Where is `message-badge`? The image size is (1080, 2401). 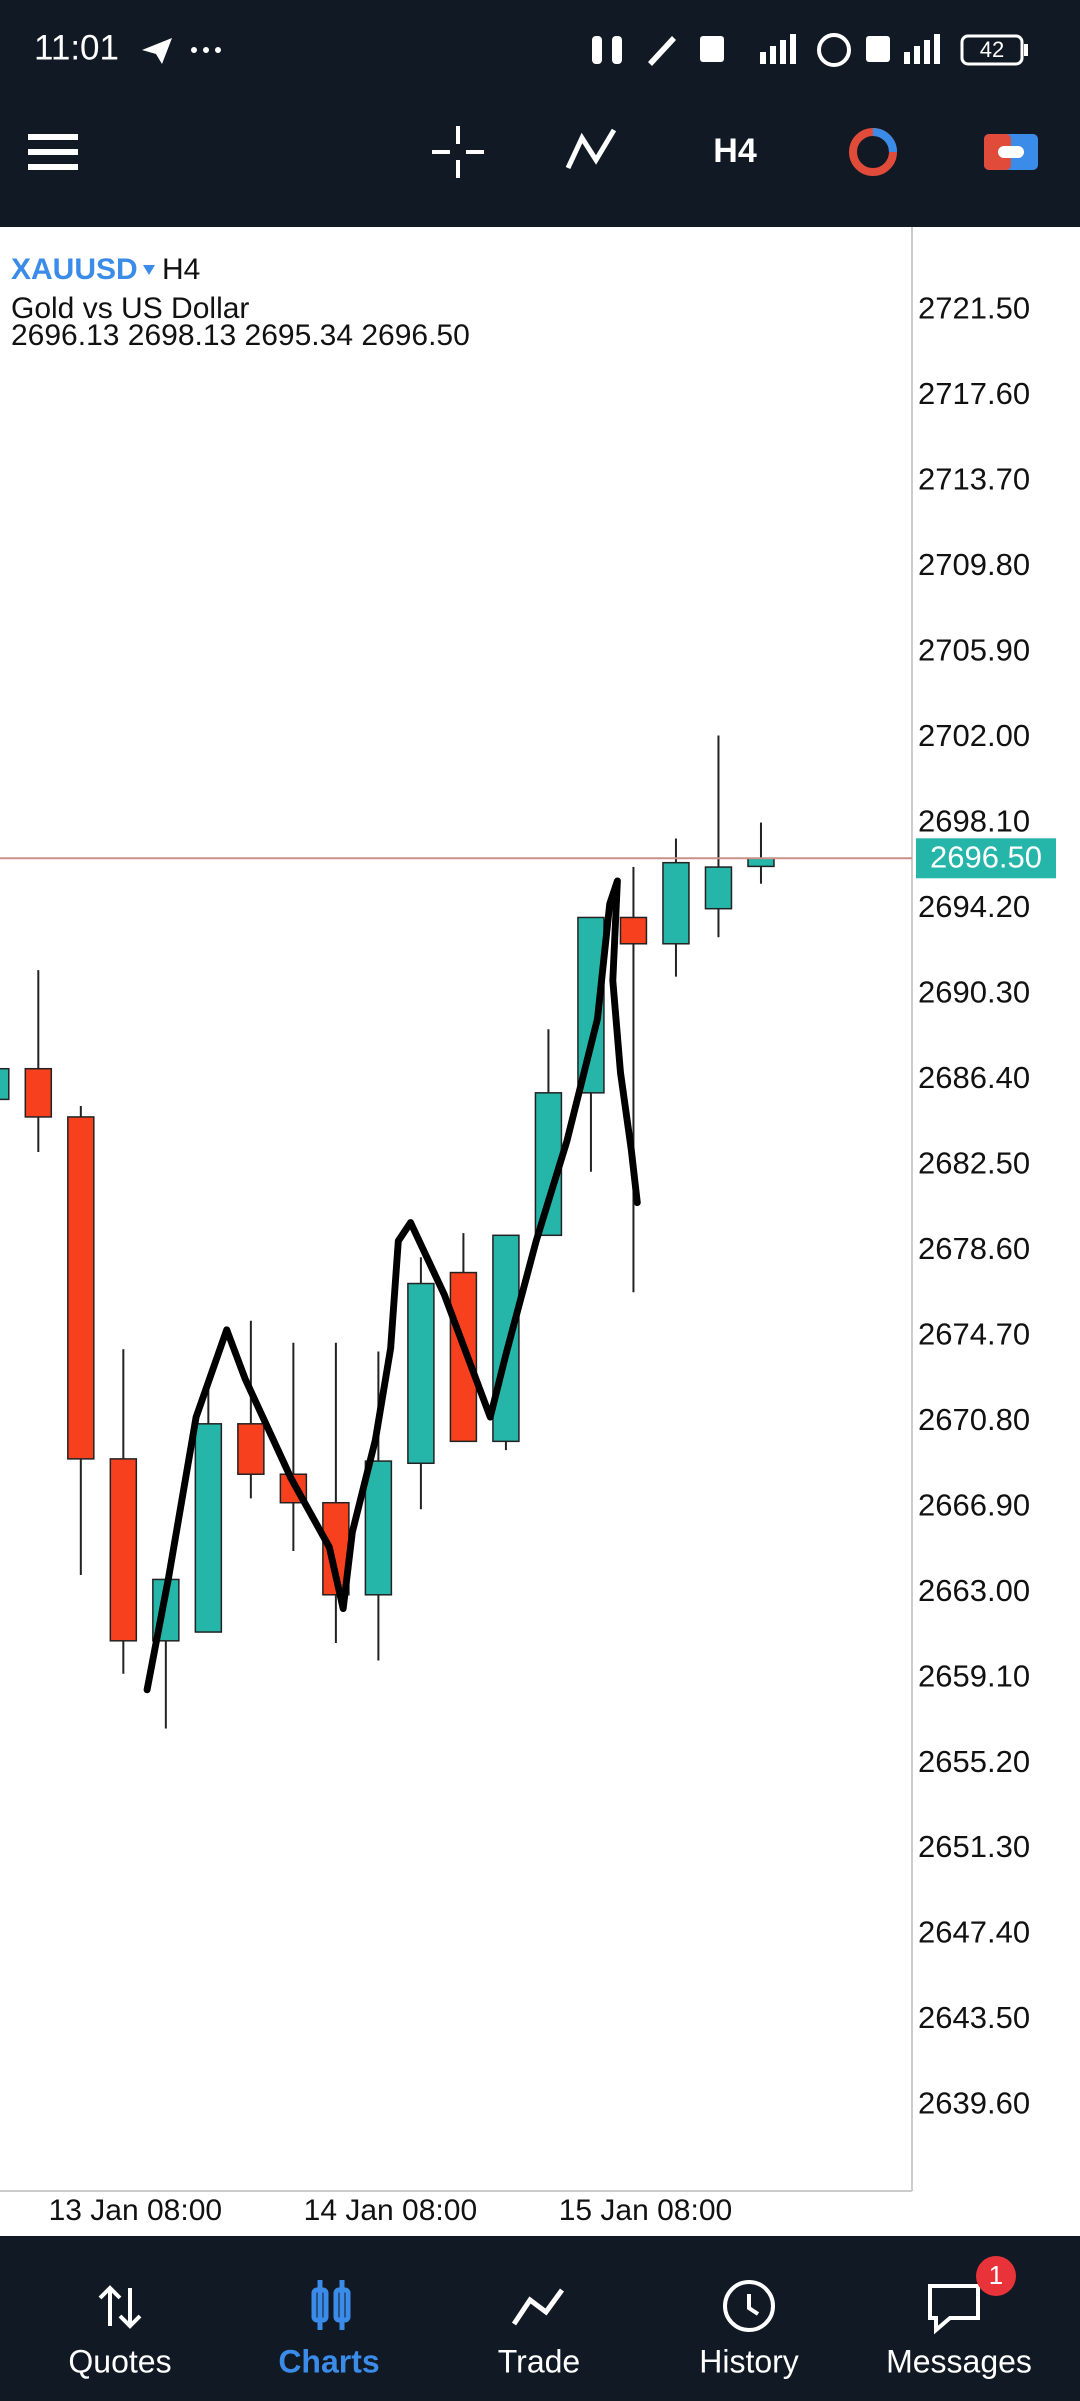
message-badge is located at coordinates (996, 2276).